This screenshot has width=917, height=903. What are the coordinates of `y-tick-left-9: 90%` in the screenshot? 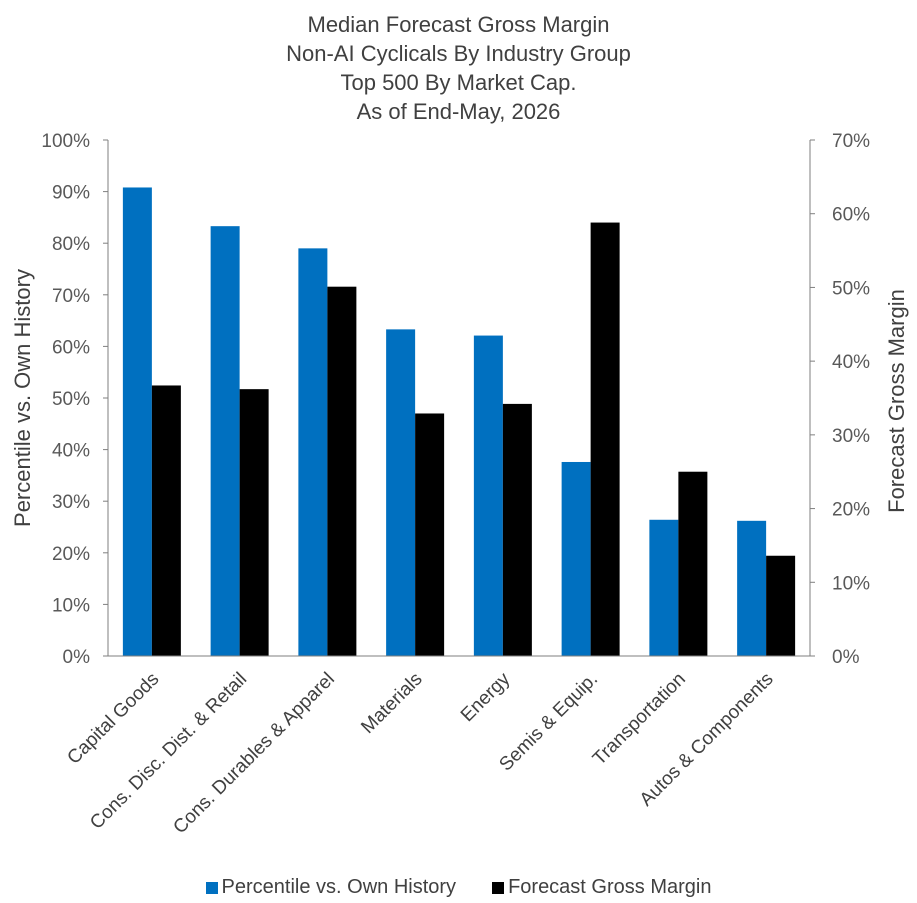 It's located at (71, 193).